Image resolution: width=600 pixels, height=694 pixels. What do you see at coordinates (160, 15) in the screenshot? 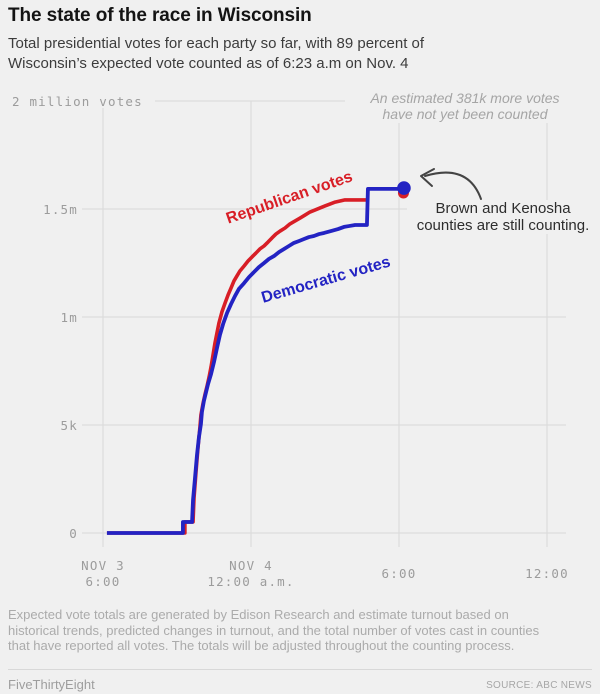
I see `page-title: The state of the race in Wisconsin` at bounding box center [160, 15].